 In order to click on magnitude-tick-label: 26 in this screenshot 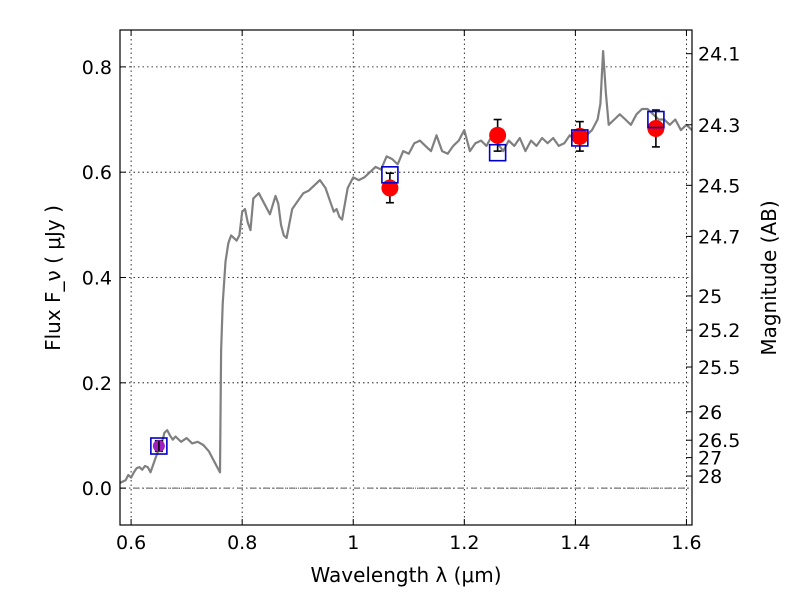, I will do `click(710, 413)`.